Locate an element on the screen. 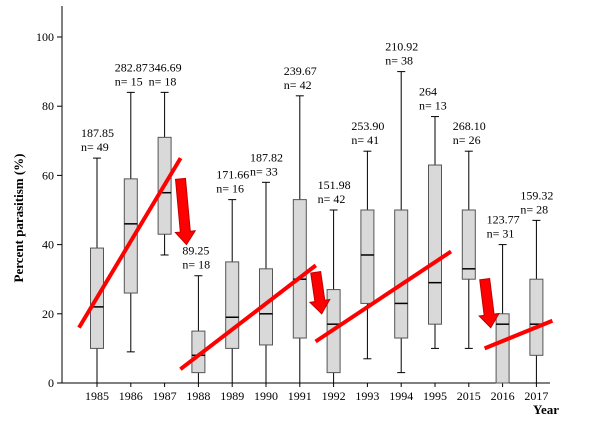 The height and width of the screenshot is (426, 594). box-1995 is located at coordinates (435, 232).